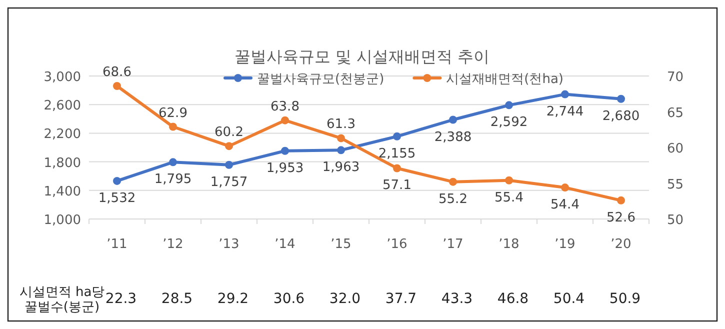  What do you see at coordinates (62, 77) in the screenshot?
I see `y-tick-label: 3,000` at bounding box center [62, 77].